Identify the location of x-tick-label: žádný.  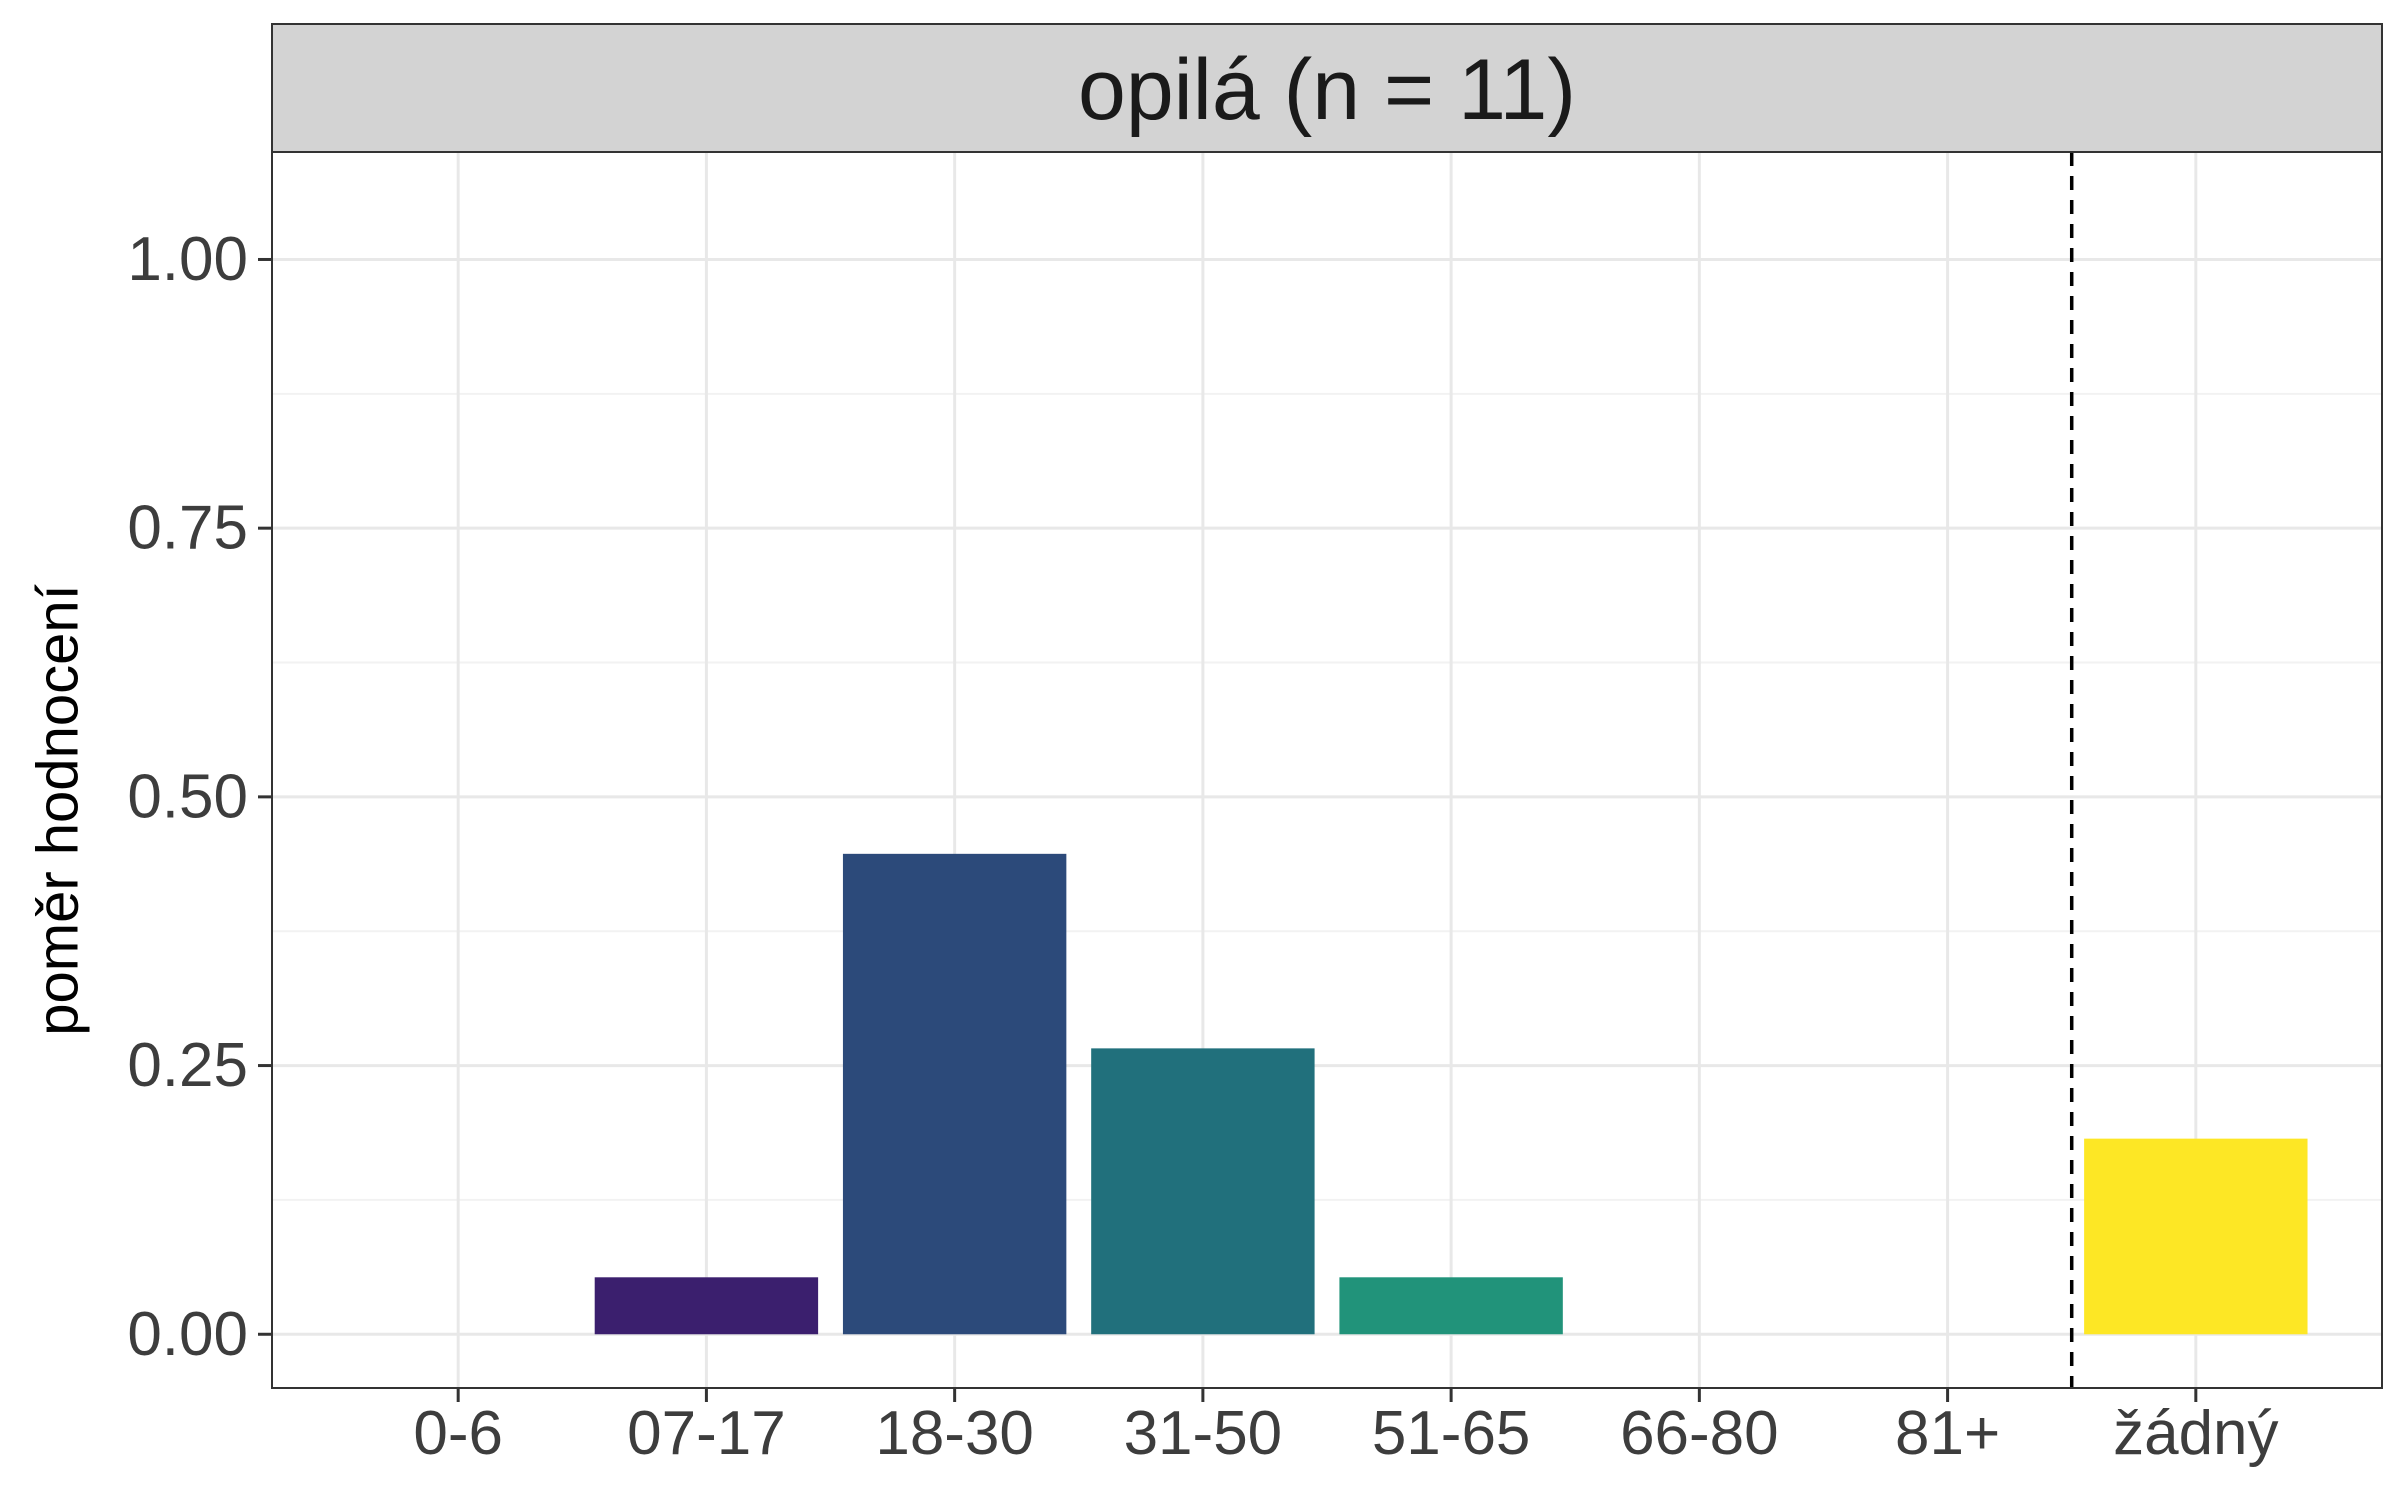
(2195, 1433).